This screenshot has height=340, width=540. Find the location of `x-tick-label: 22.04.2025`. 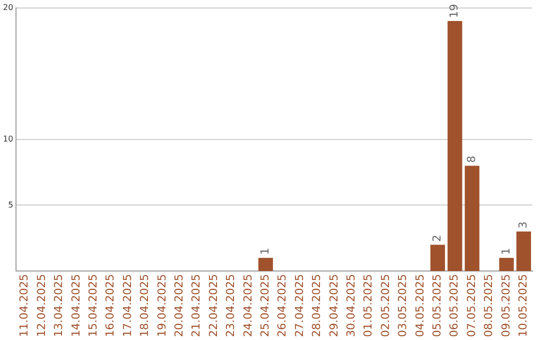

x-tick-label: 22.04.2025 is located at coordinates (213, 306).